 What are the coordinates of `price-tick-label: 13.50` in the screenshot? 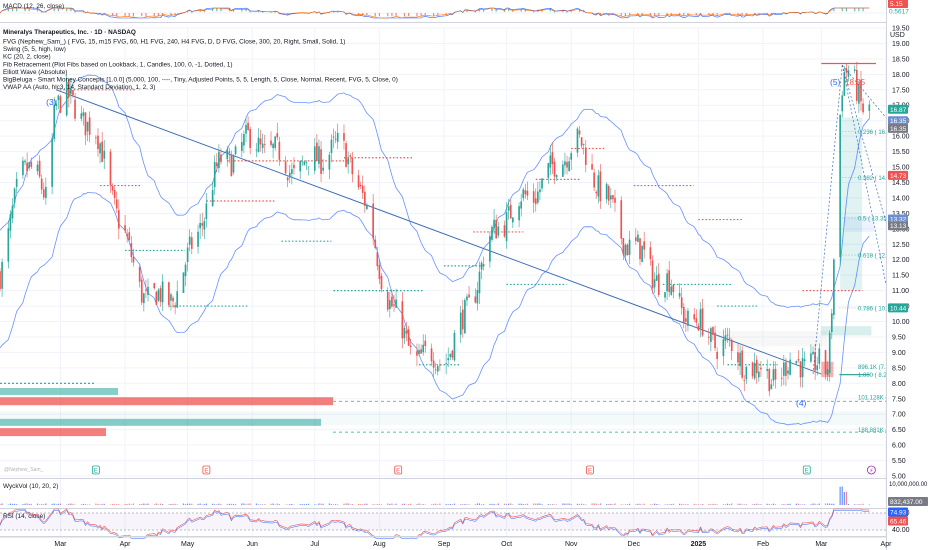 It's located at (901, 214).